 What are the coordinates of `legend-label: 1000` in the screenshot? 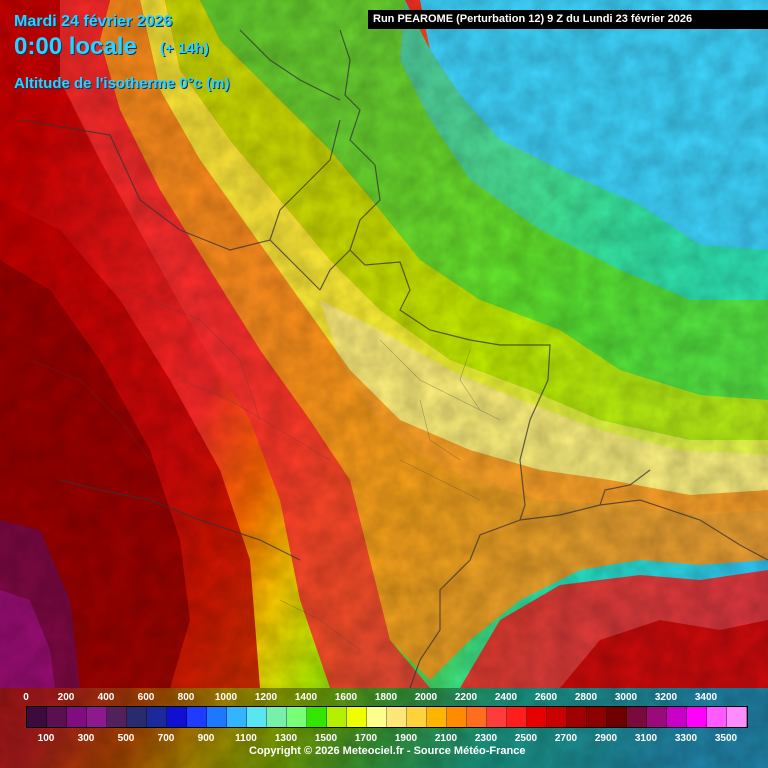 It's located at (226, 697).